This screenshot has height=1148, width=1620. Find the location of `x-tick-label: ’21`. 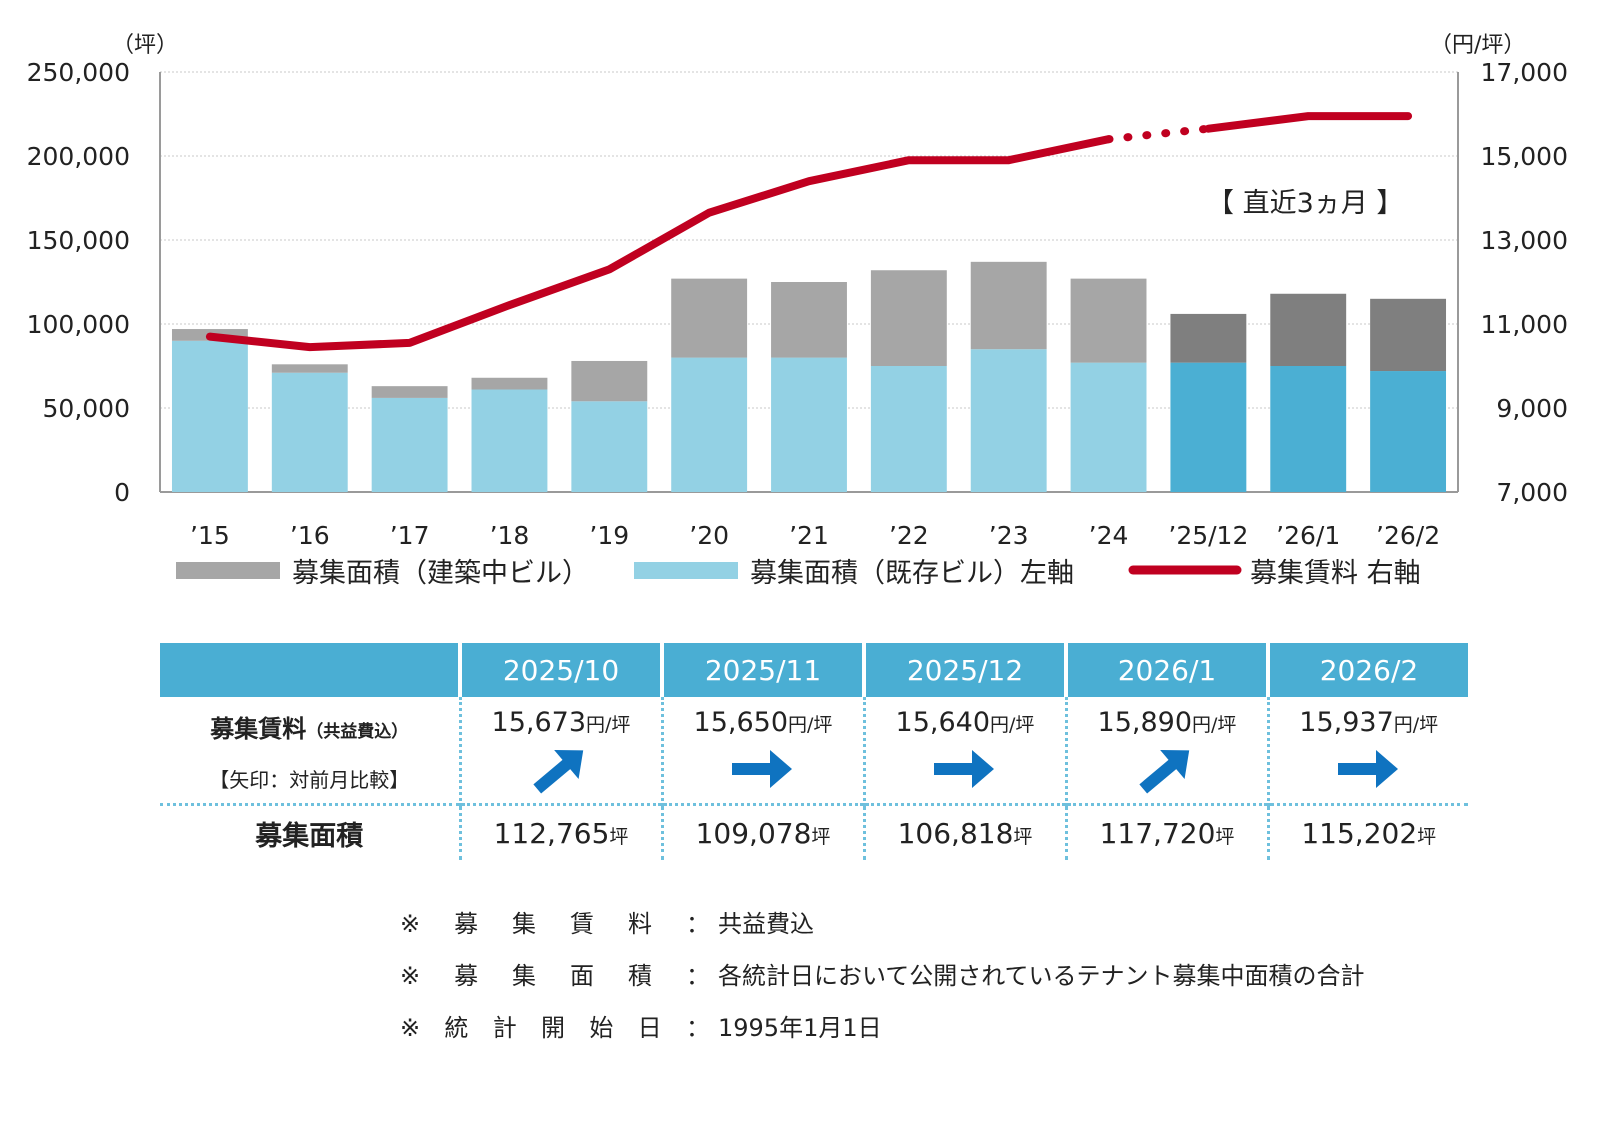

x-tick-label: ’21 is located at coordinates (809, 535).